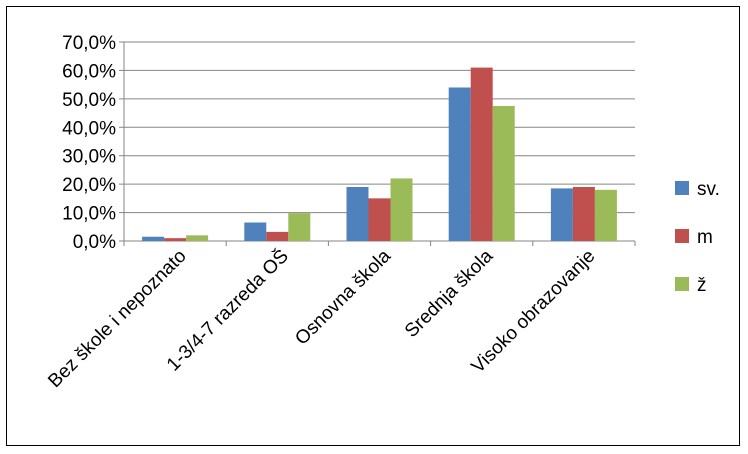 The image size is (748, 454). Describe the element at coordinates (89, 143) in the screenshot. I see `y-axis-ticks: 0,0% 10,0% 20,0% 30,0% 40,0% 50,0% 60,0% 70,0%` at that location.